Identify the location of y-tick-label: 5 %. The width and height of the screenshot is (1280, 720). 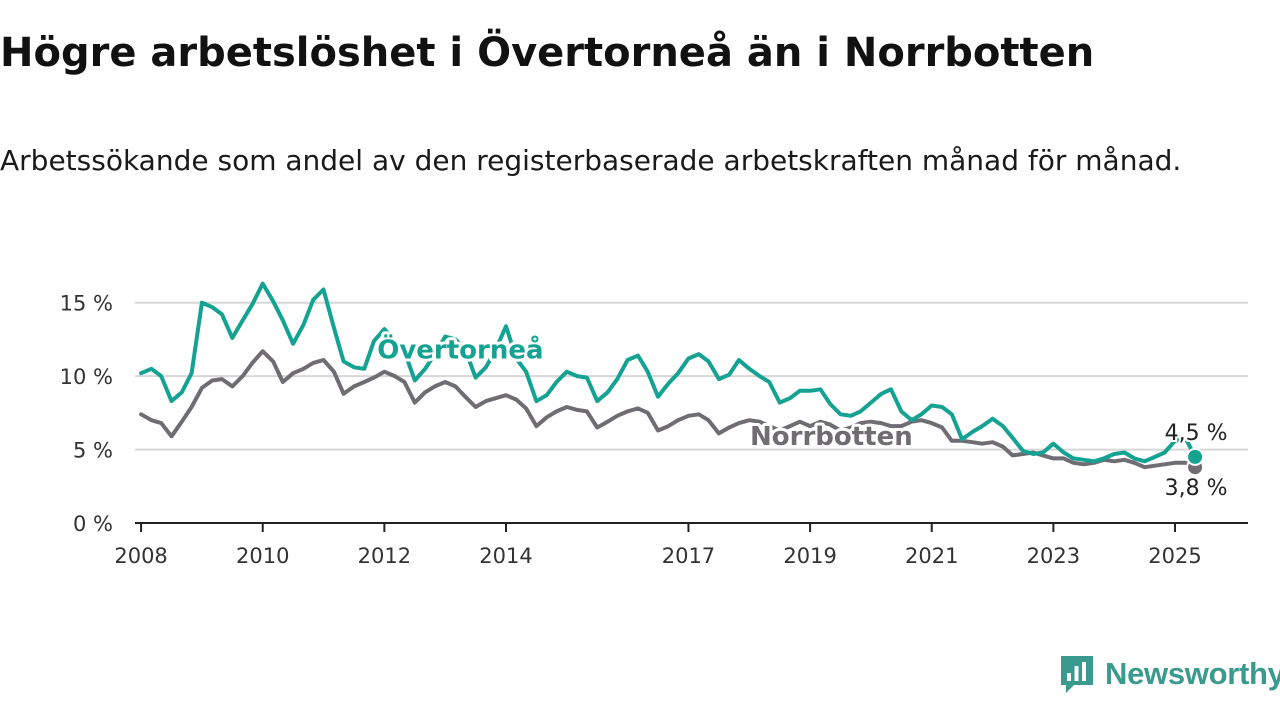
(93, 451).